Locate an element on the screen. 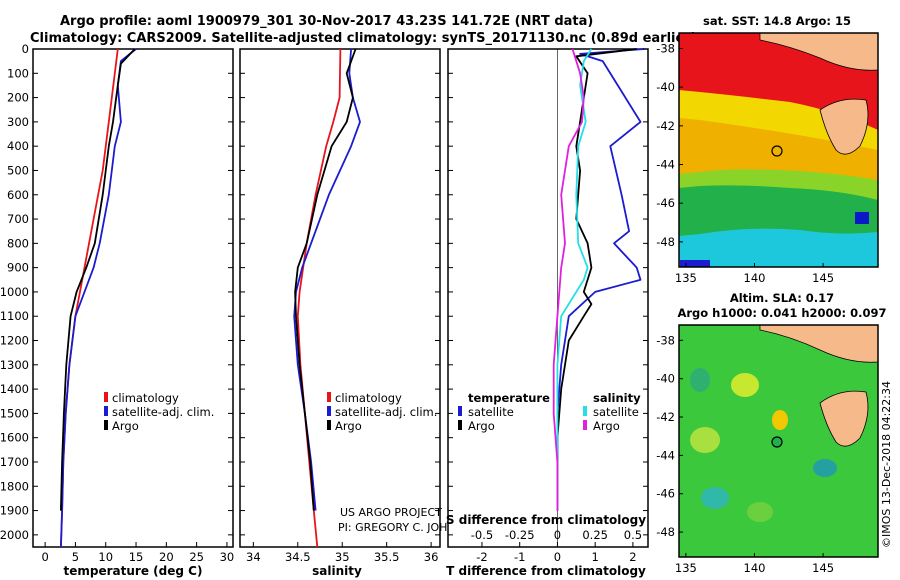 The height and width of the screenshot is (580, 900). sst-patch-blue is located at coordinates (862, 218).